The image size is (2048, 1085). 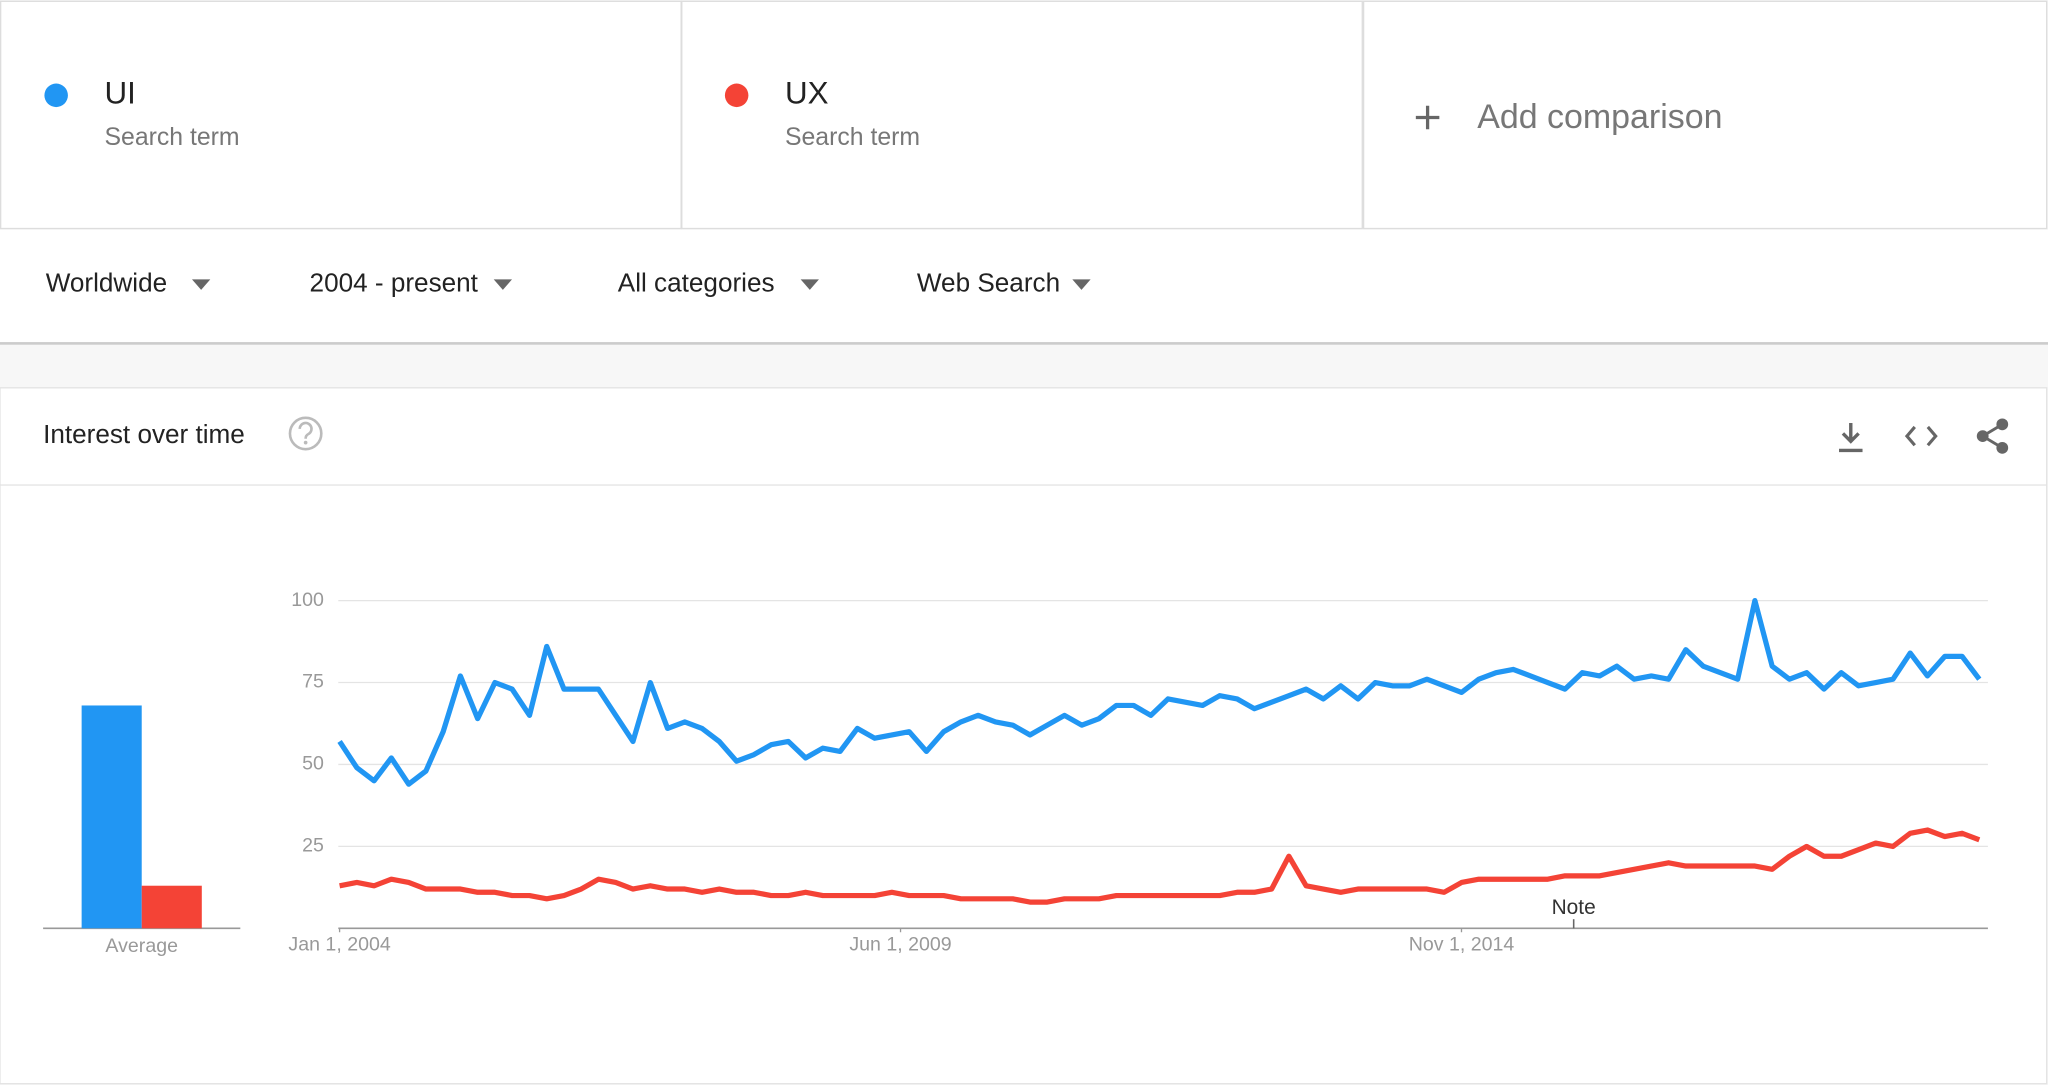 What do you see at coordinates (988, 283) in the screenshot?
I see `filter-search-type: Web Search` at bounding box center [988, 283].